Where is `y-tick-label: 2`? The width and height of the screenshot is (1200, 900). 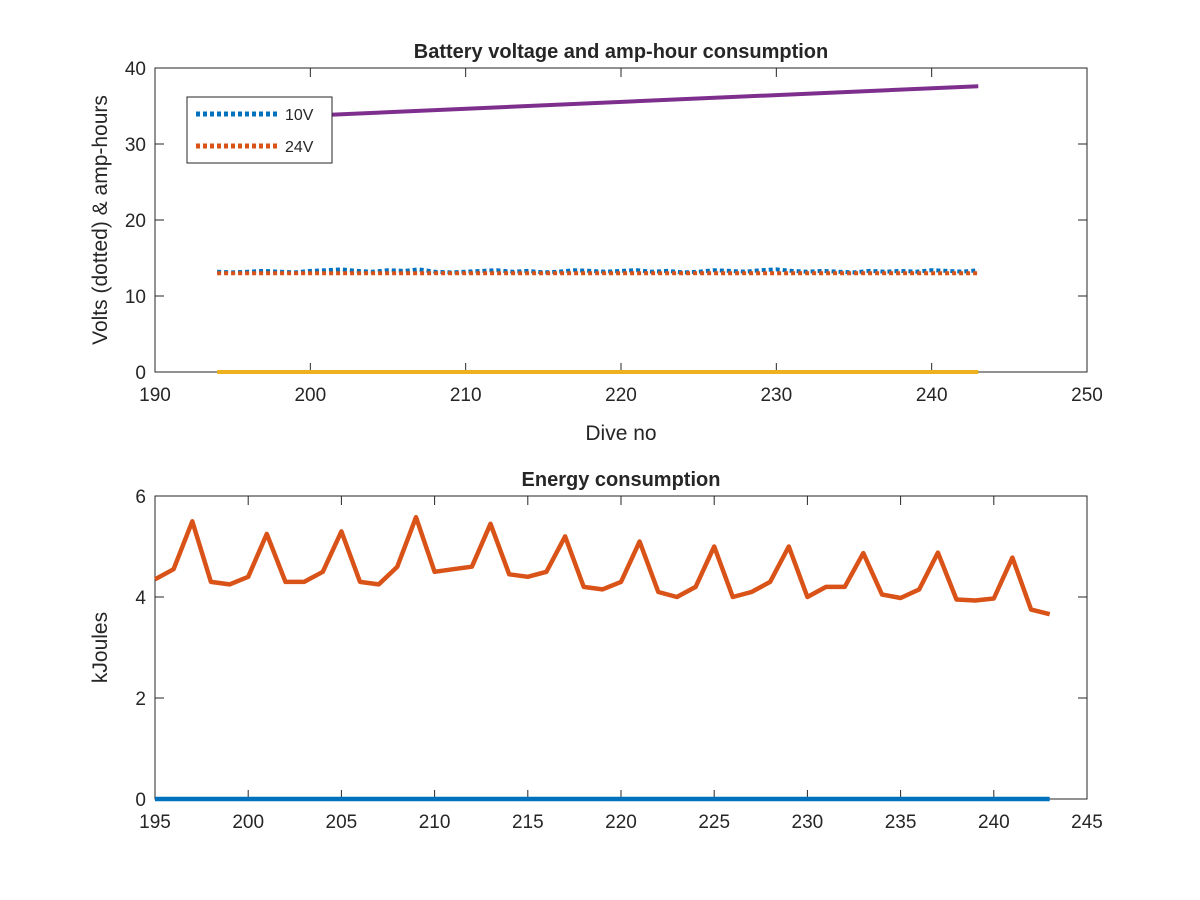 y-tick-label: 2 is located at coordinates (140, 699).